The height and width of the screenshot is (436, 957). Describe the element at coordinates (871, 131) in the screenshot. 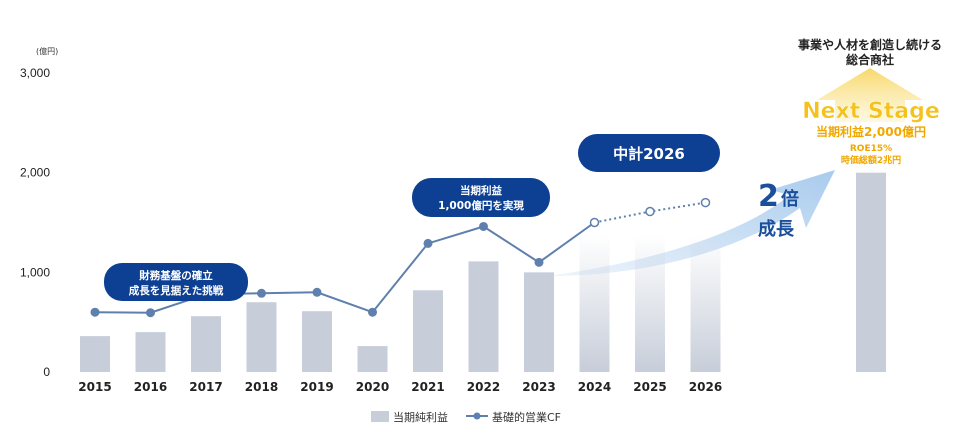

I see `next-stage-profit: 当期利益2,000億円` at that location.